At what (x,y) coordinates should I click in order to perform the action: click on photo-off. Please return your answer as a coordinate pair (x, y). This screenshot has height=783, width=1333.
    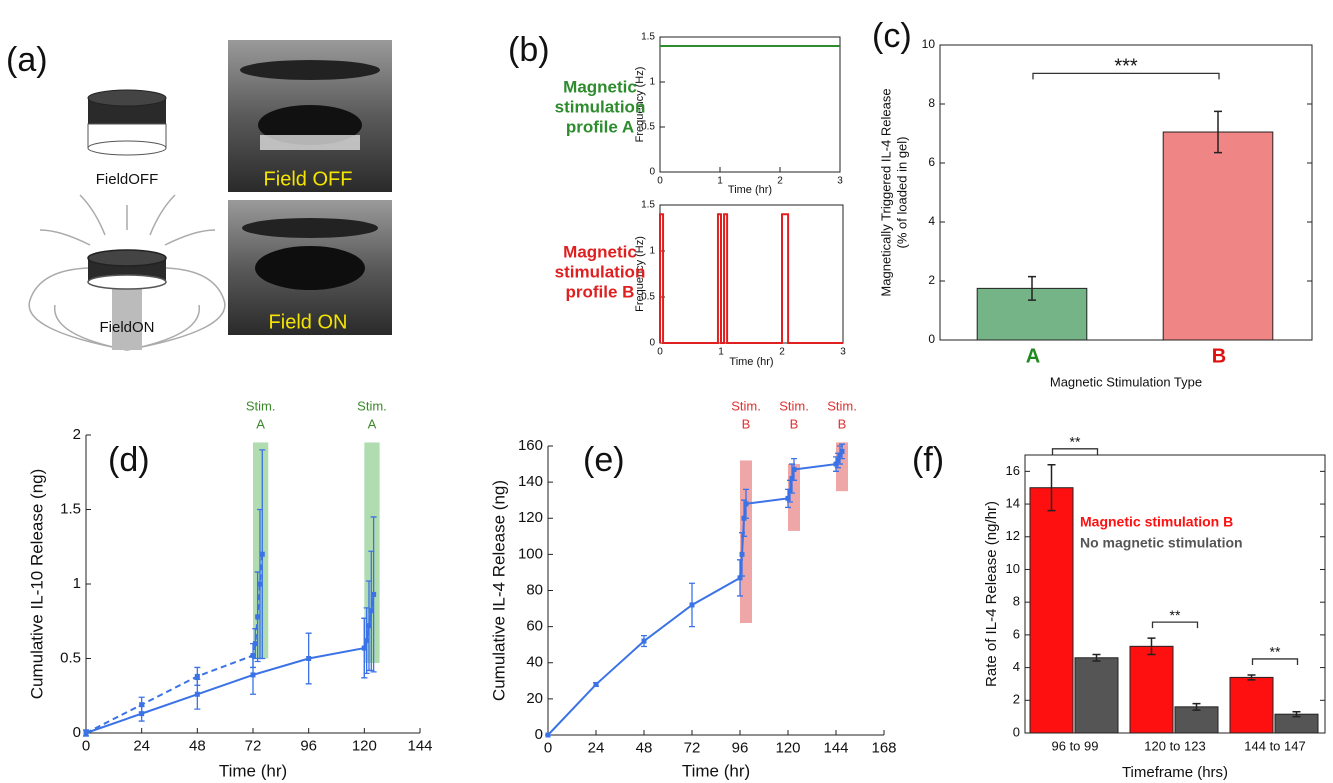
    Looking at the image, I should click on (310, 116).